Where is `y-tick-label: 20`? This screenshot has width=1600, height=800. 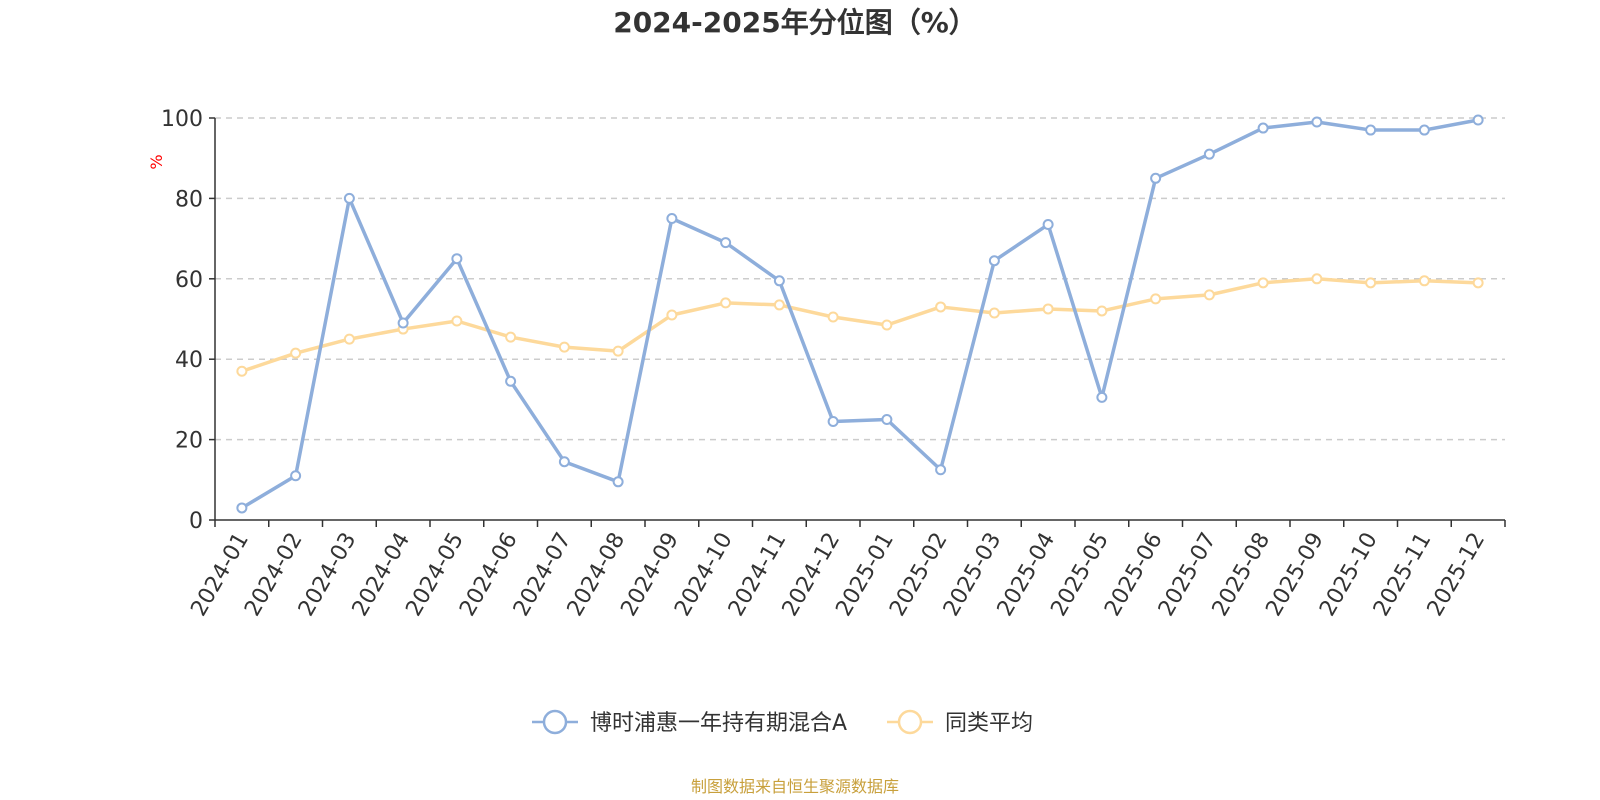 y-tick-label: 20 is located at coordinates (189, 441).